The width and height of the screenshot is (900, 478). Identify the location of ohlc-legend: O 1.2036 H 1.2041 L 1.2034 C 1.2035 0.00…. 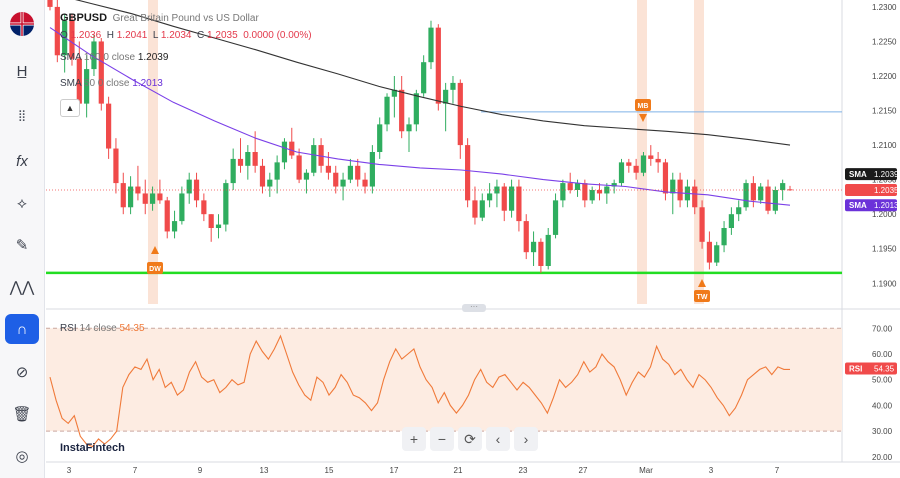
(186, 35).